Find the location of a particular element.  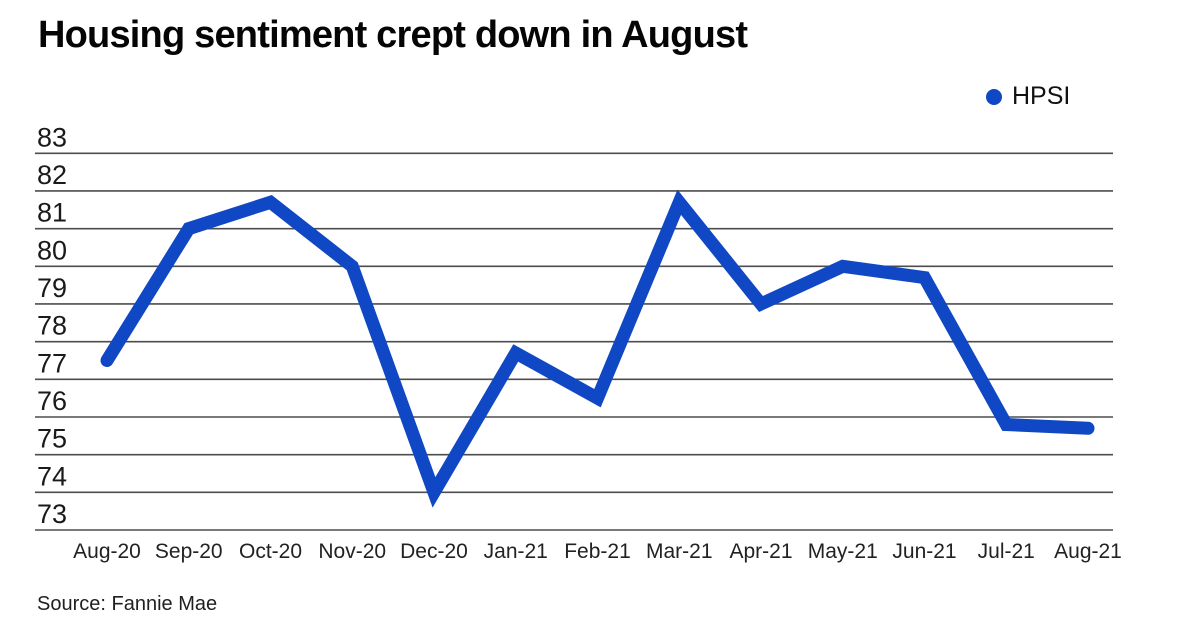

x-tick-label: Aug-21 is located at coordinates (1088, 551).